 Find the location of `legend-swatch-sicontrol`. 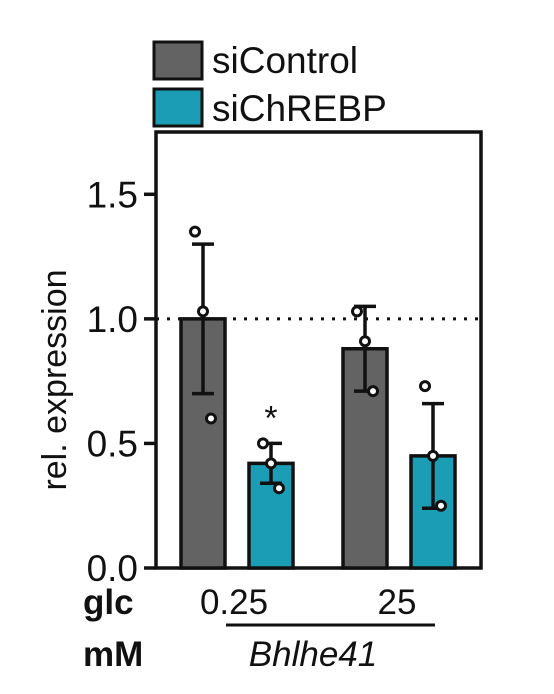

legend-swatch-sicontrol is located at coordinates (178, 60).